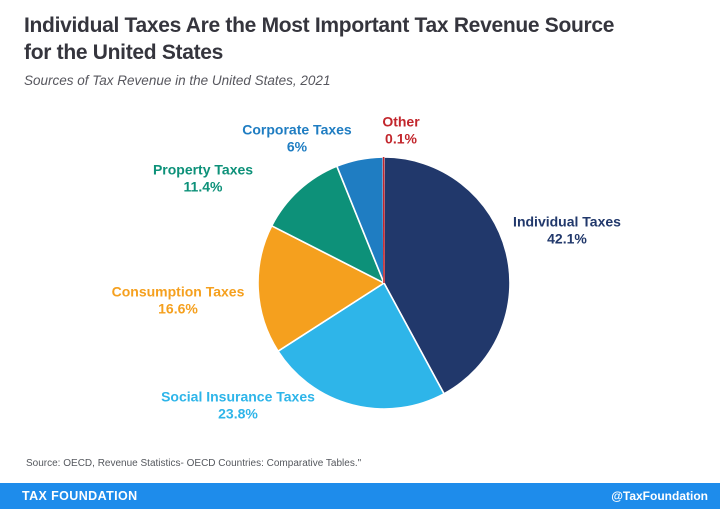 The image size is (720, 509). Describe the element at coordinates (360, 496) in the screenshot. I see `footer-bar: TAX FOUNDATION @TaxFoundation` at that location.